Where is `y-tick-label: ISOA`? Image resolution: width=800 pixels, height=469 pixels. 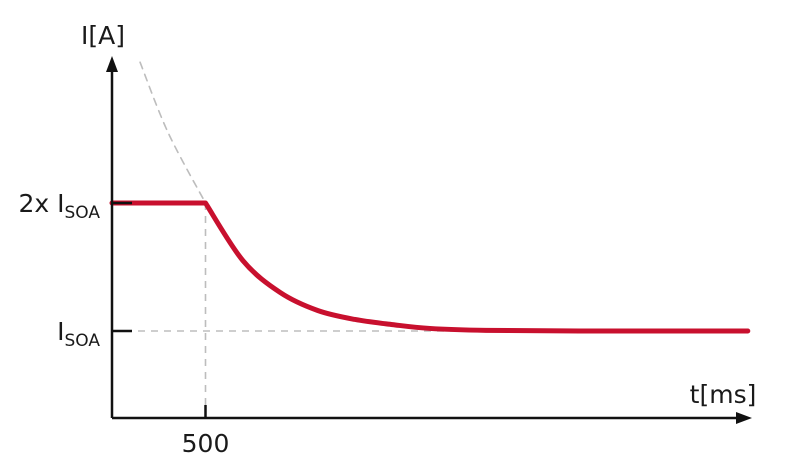
y-tick-label: ISOA is located at coordinates (78, 334).